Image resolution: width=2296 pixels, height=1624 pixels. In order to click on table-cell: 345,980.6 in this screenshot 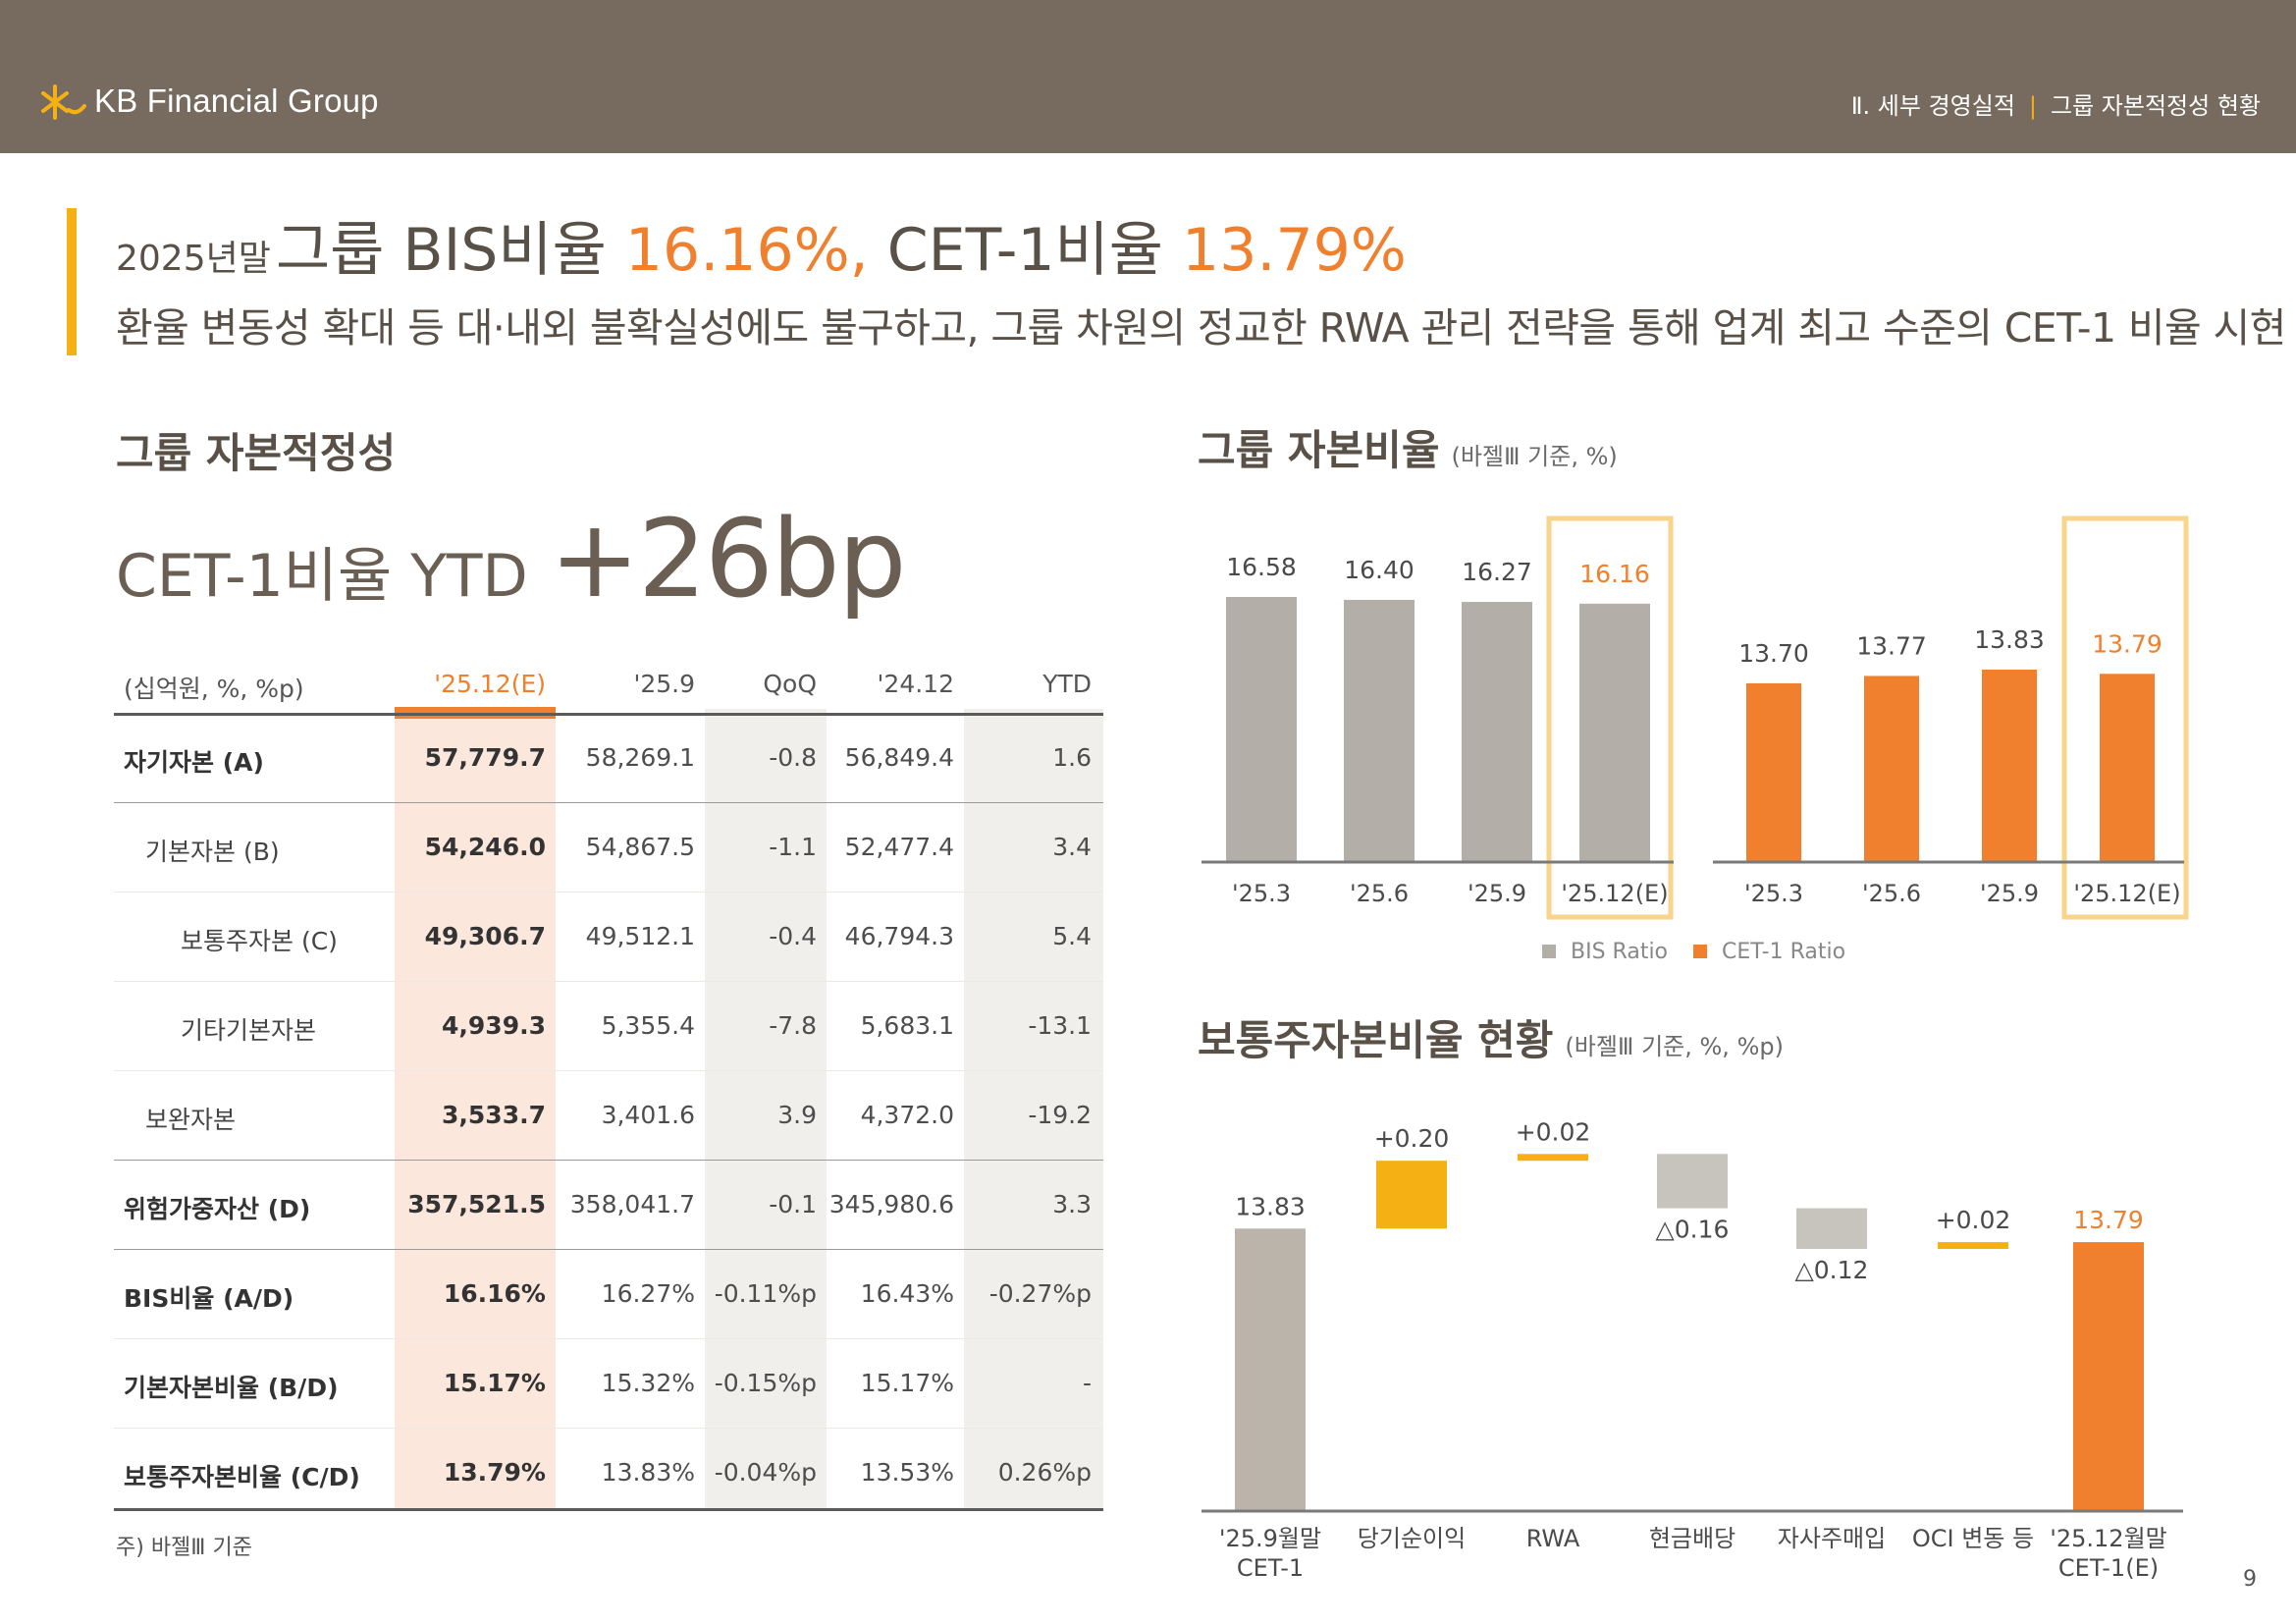, I will do `click(891, 1203)`.